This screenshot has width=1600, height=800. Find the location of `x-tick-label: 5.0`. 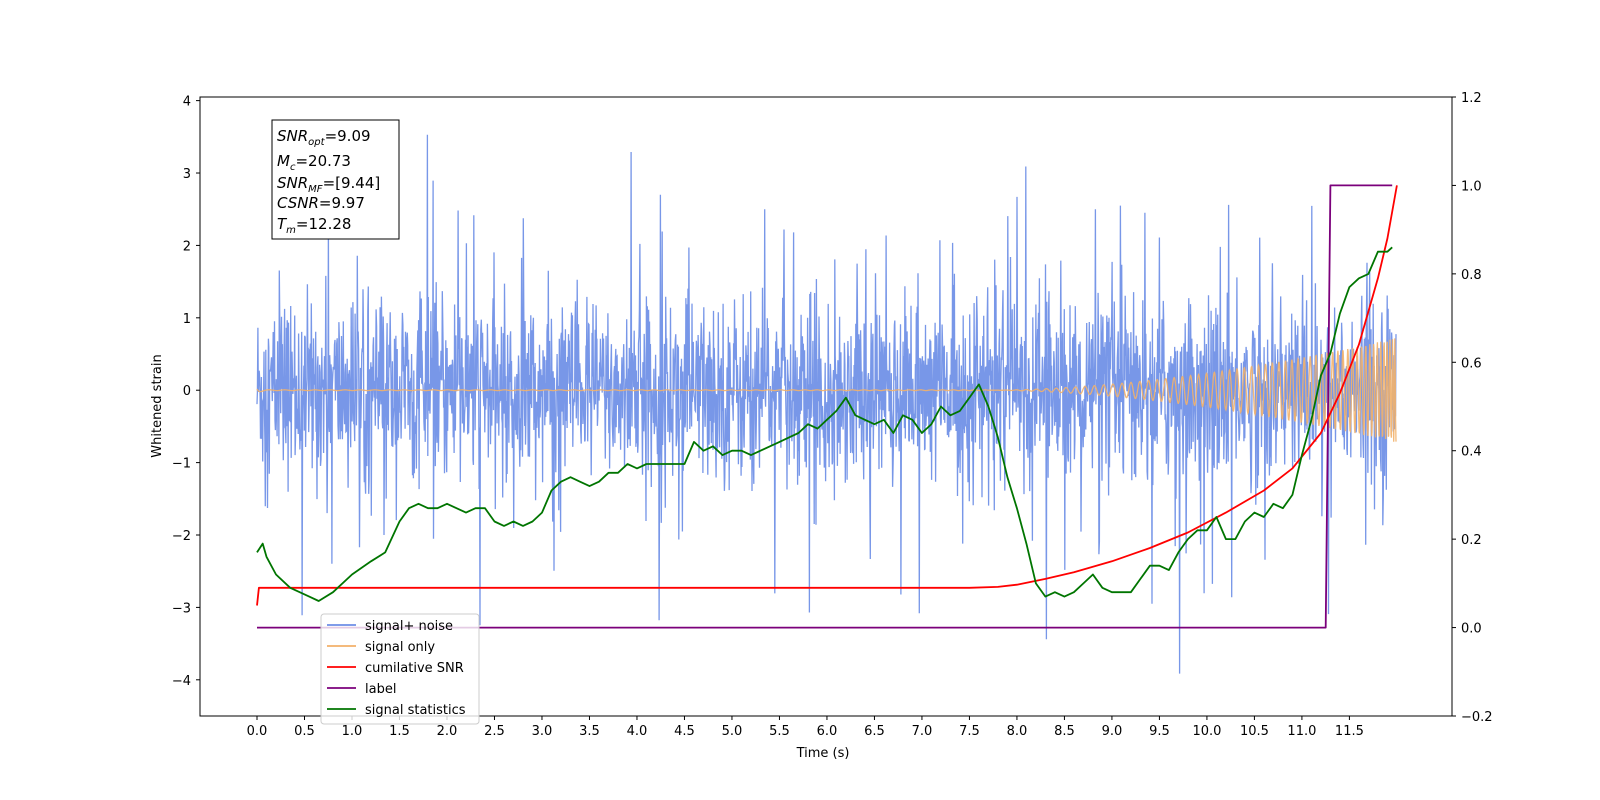

x-tick-label: 5.0 is located at coordinates (732, 731).